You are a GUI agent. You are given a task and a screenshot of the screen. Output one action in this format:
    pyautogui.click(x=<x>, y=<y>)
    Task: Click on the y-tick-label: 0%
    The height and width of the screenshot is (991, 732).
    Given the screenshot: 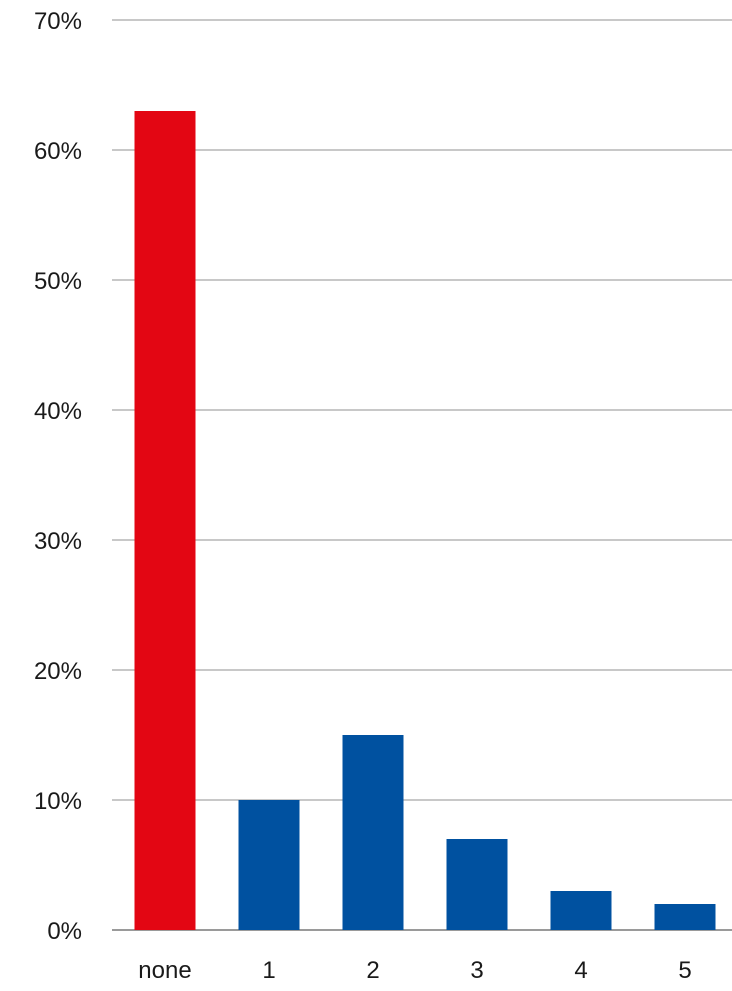 What is the action you would take?
    pyautogui.click(x=64, y=931)
    